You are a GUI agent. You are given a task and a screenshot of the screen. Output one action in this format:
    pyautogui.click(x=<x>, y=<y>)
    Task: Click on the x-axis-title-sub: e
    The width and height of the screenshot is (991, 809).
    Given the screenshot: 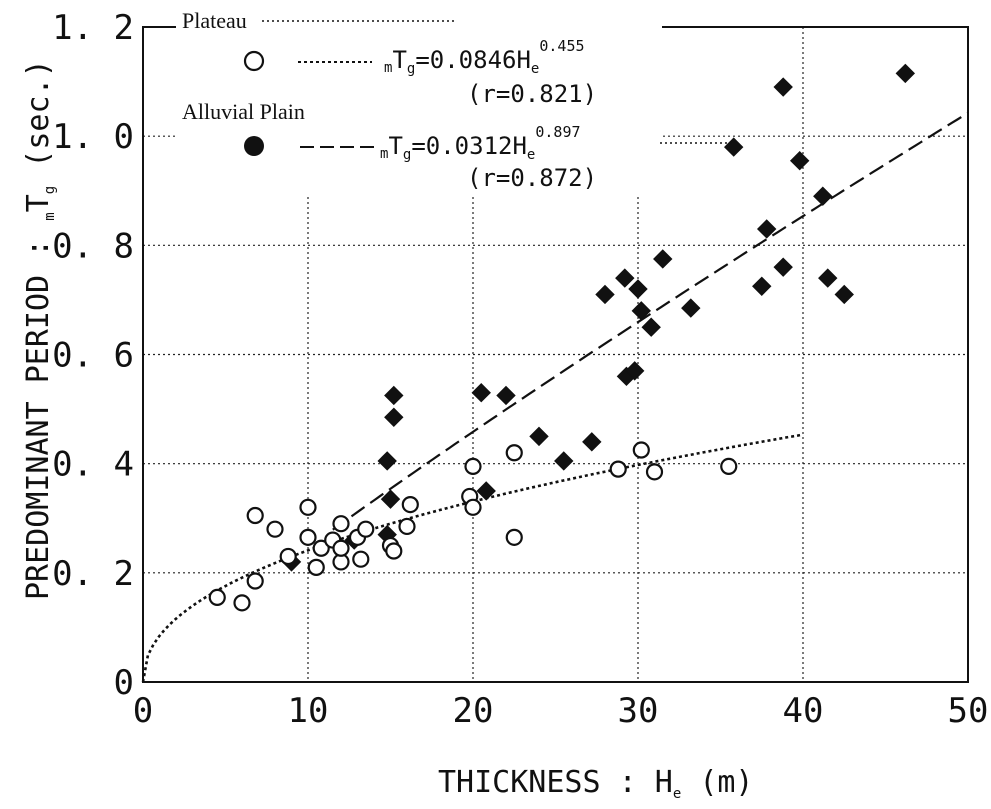 What is the action you would take?
    pyautogui.click(x=677, y=794)
    